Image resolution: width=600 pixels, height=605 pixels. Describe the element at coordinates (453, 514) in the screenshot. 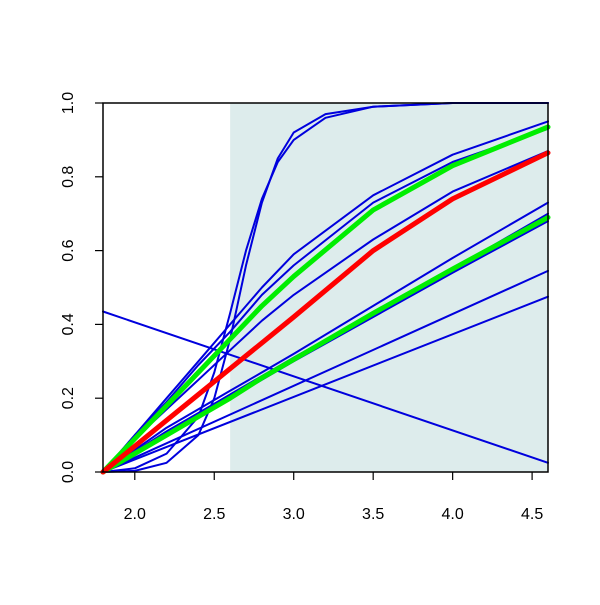

I see `x-tick-label: 4.0` at that location.